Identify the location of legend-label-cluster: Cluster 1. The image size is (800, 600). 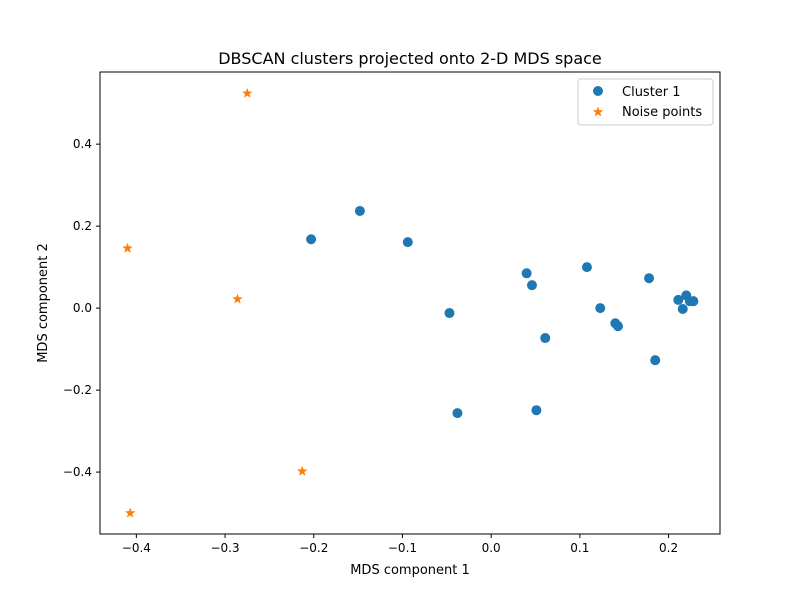
(651, 92).